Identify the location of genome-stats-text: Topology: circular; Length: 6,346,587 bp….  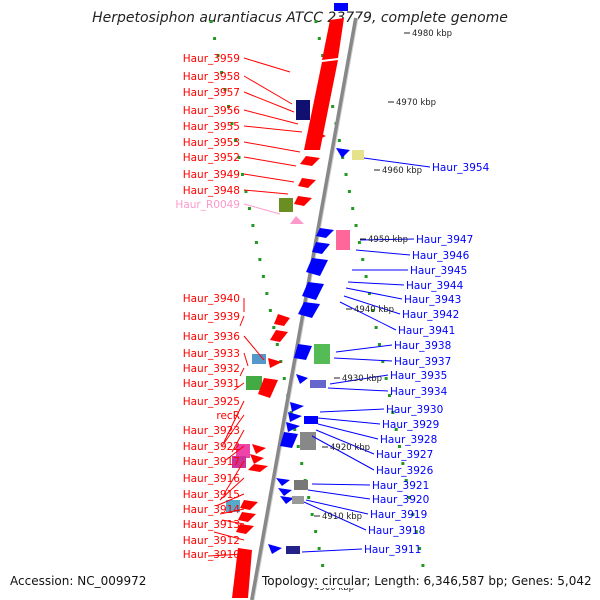
(427, 581).